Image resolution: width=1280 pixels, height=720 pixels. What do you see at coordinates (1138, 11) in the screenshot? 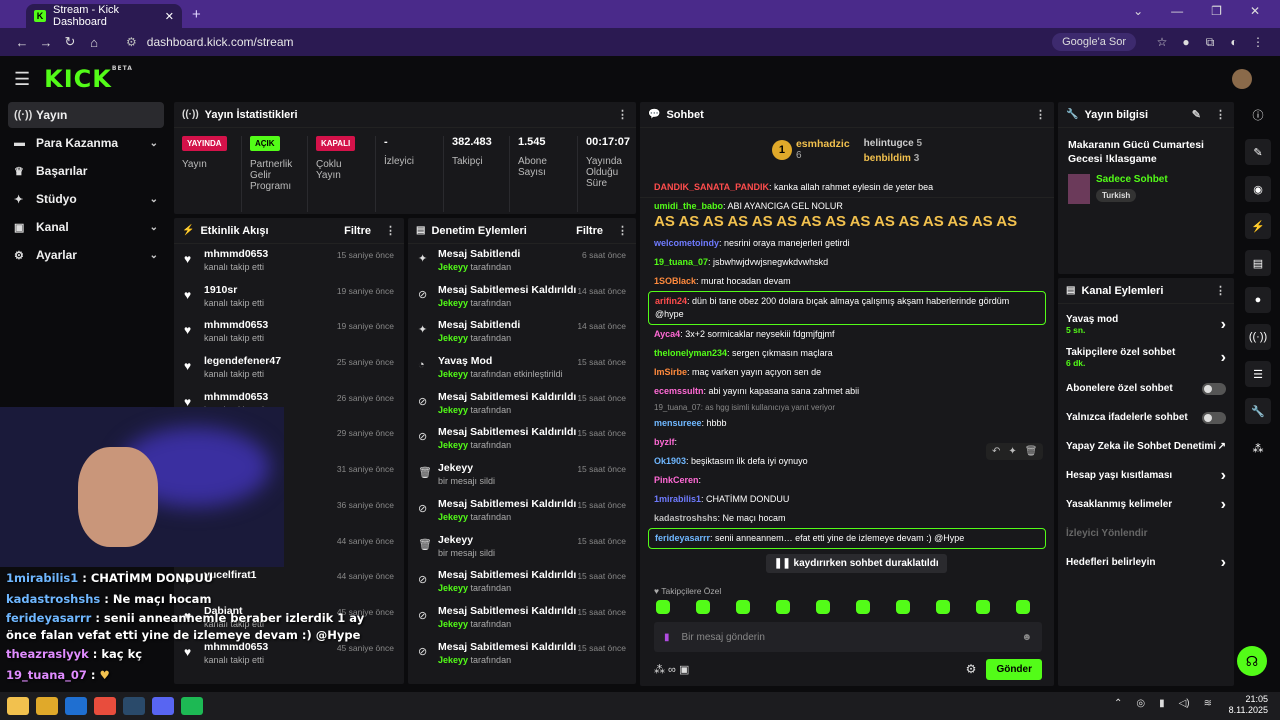
I see `chevron-down-icon: ⌄` at bounding box center [1138, 11].